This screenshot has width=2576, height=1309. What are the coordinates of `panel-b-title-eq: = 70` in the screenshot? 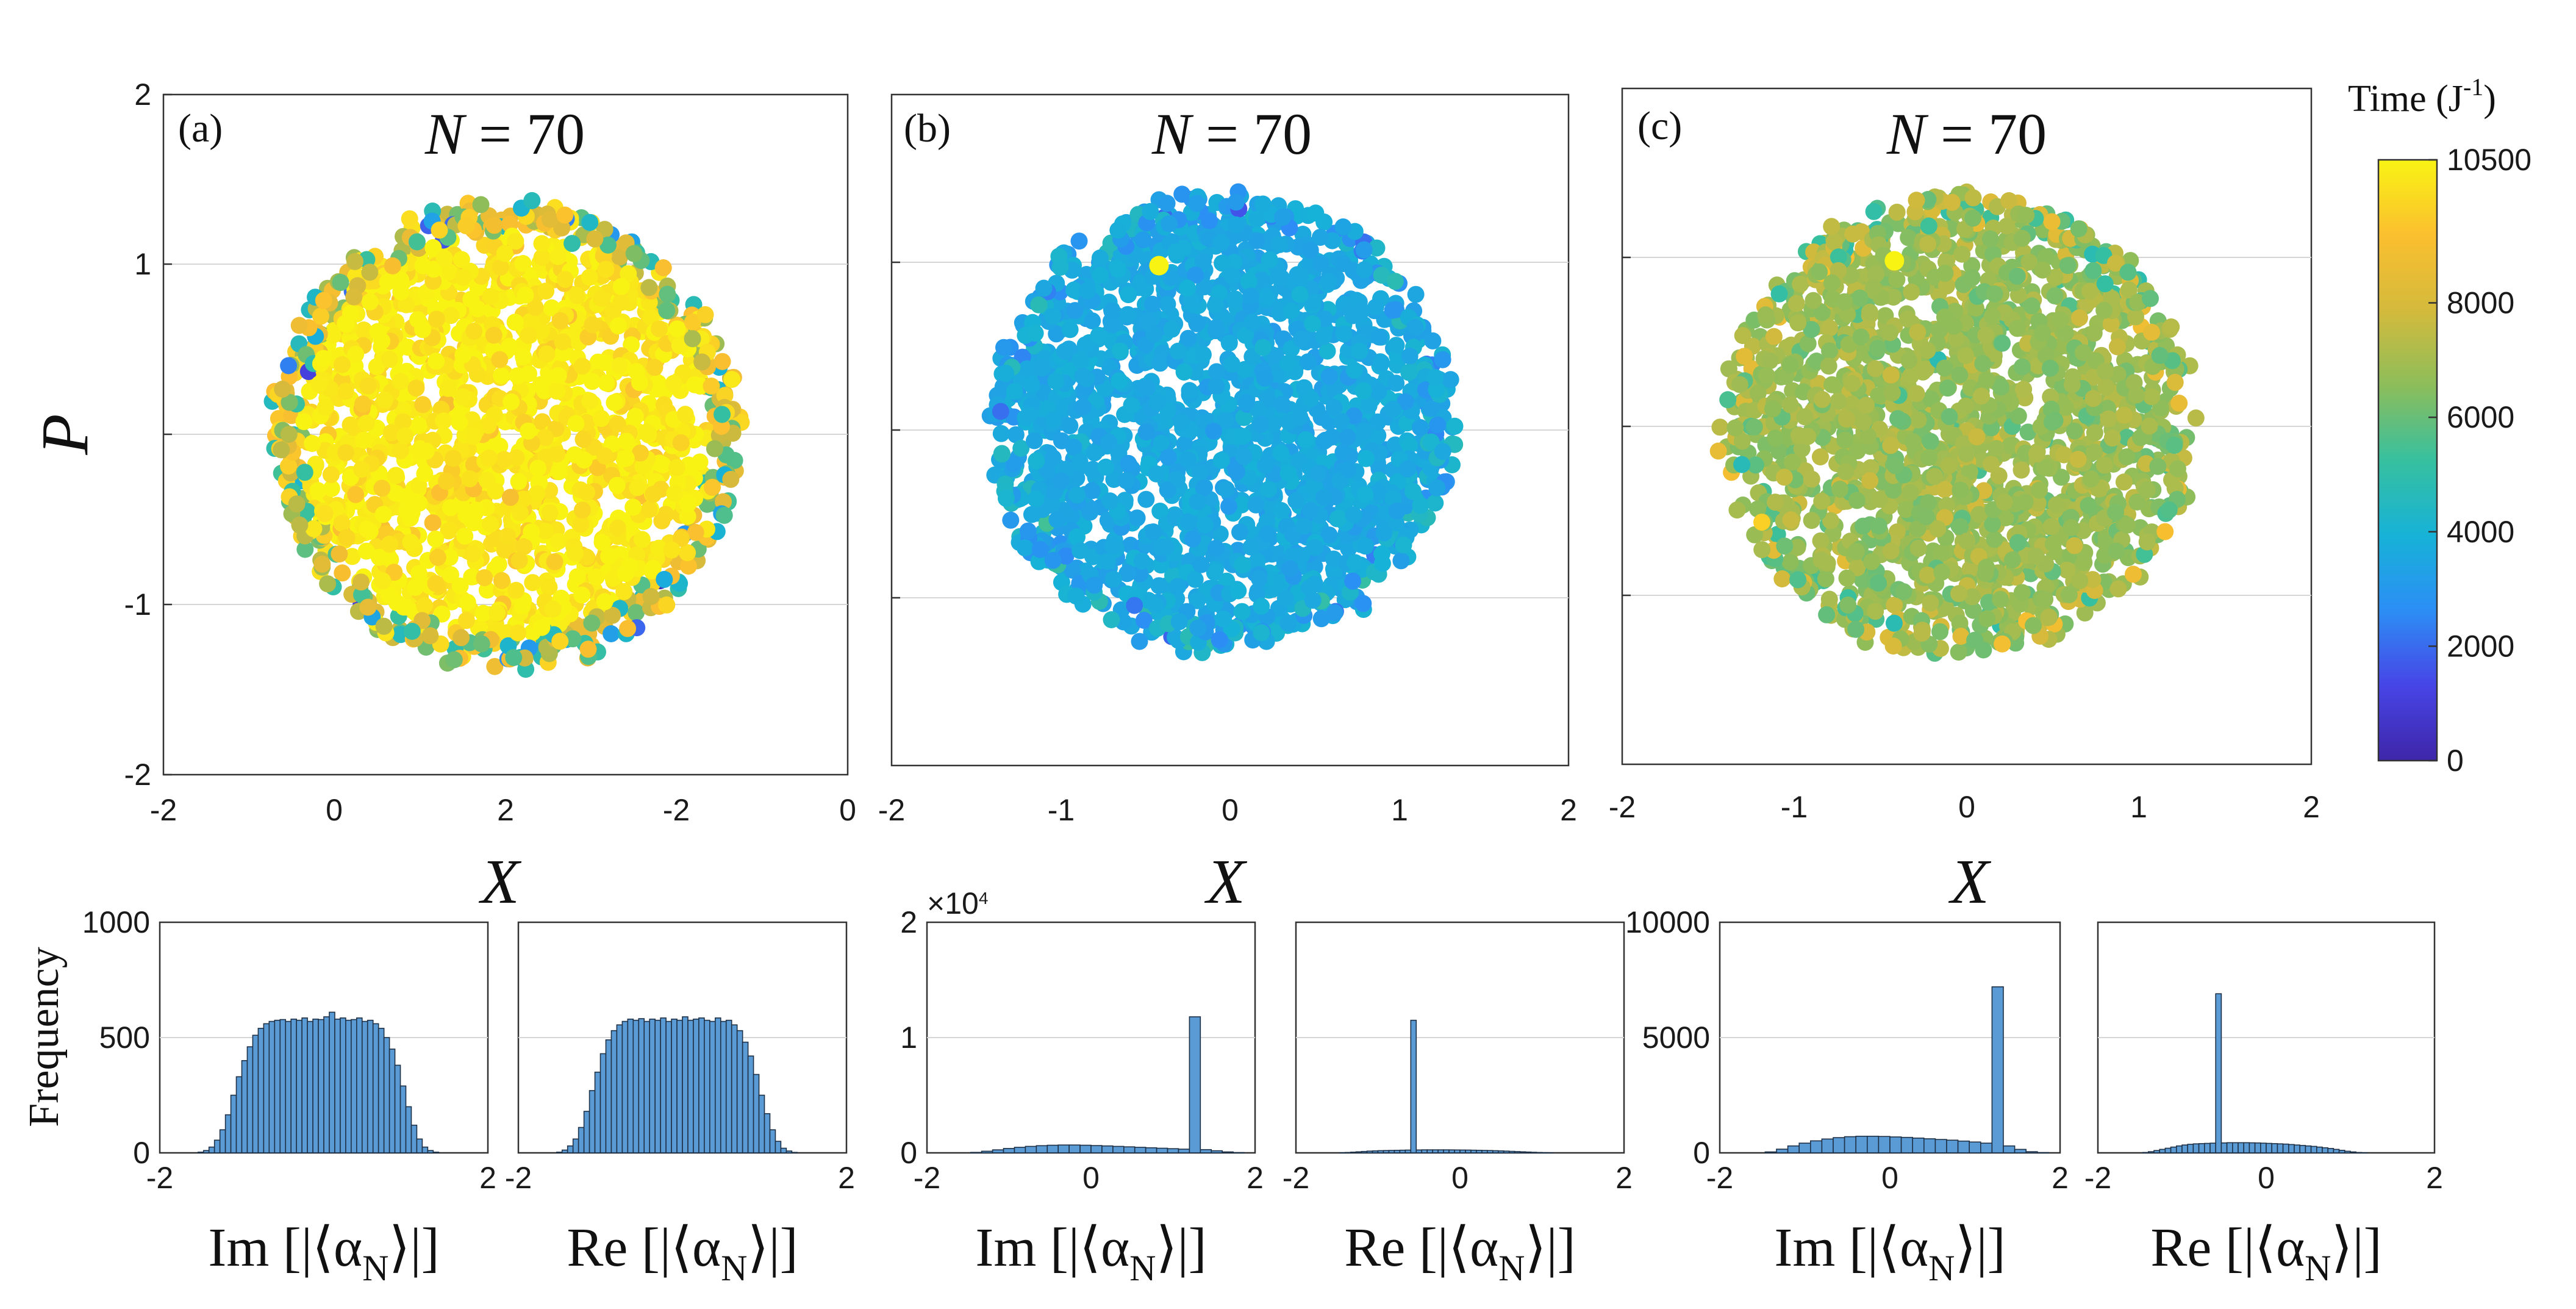 It's located at (1251, 134).